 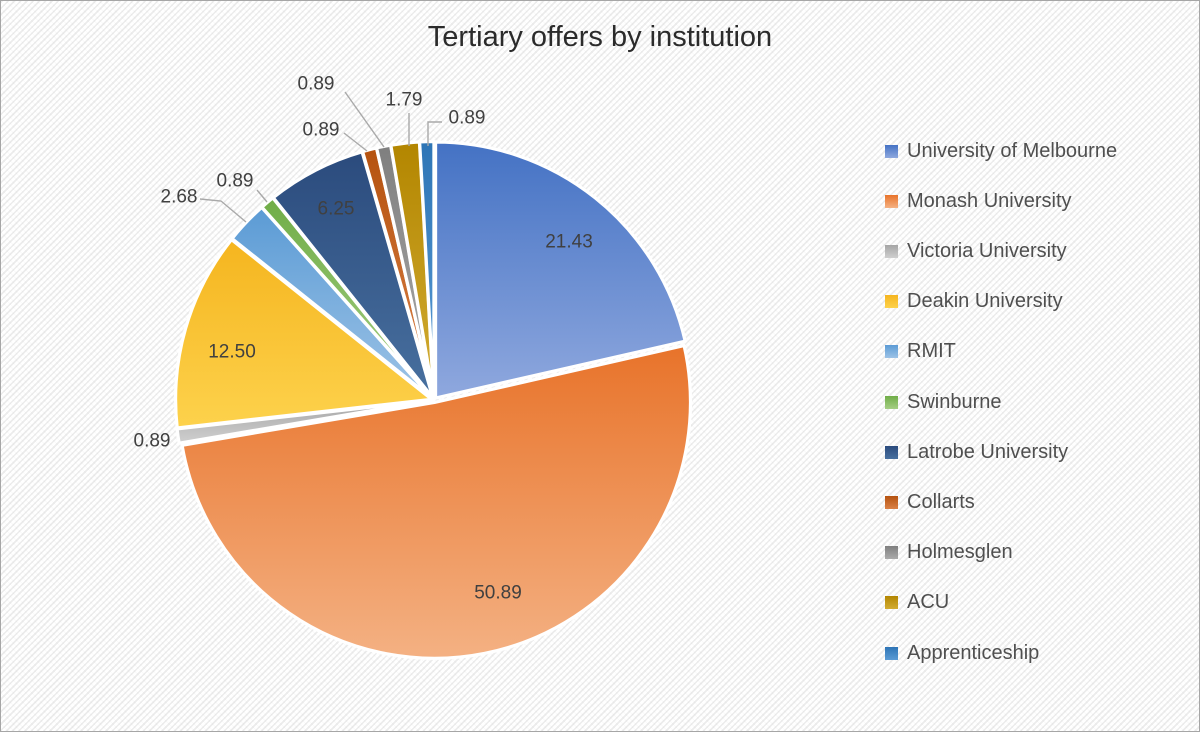 I want to click on legend-label: Latrobe University, so click(x=988, y=451).